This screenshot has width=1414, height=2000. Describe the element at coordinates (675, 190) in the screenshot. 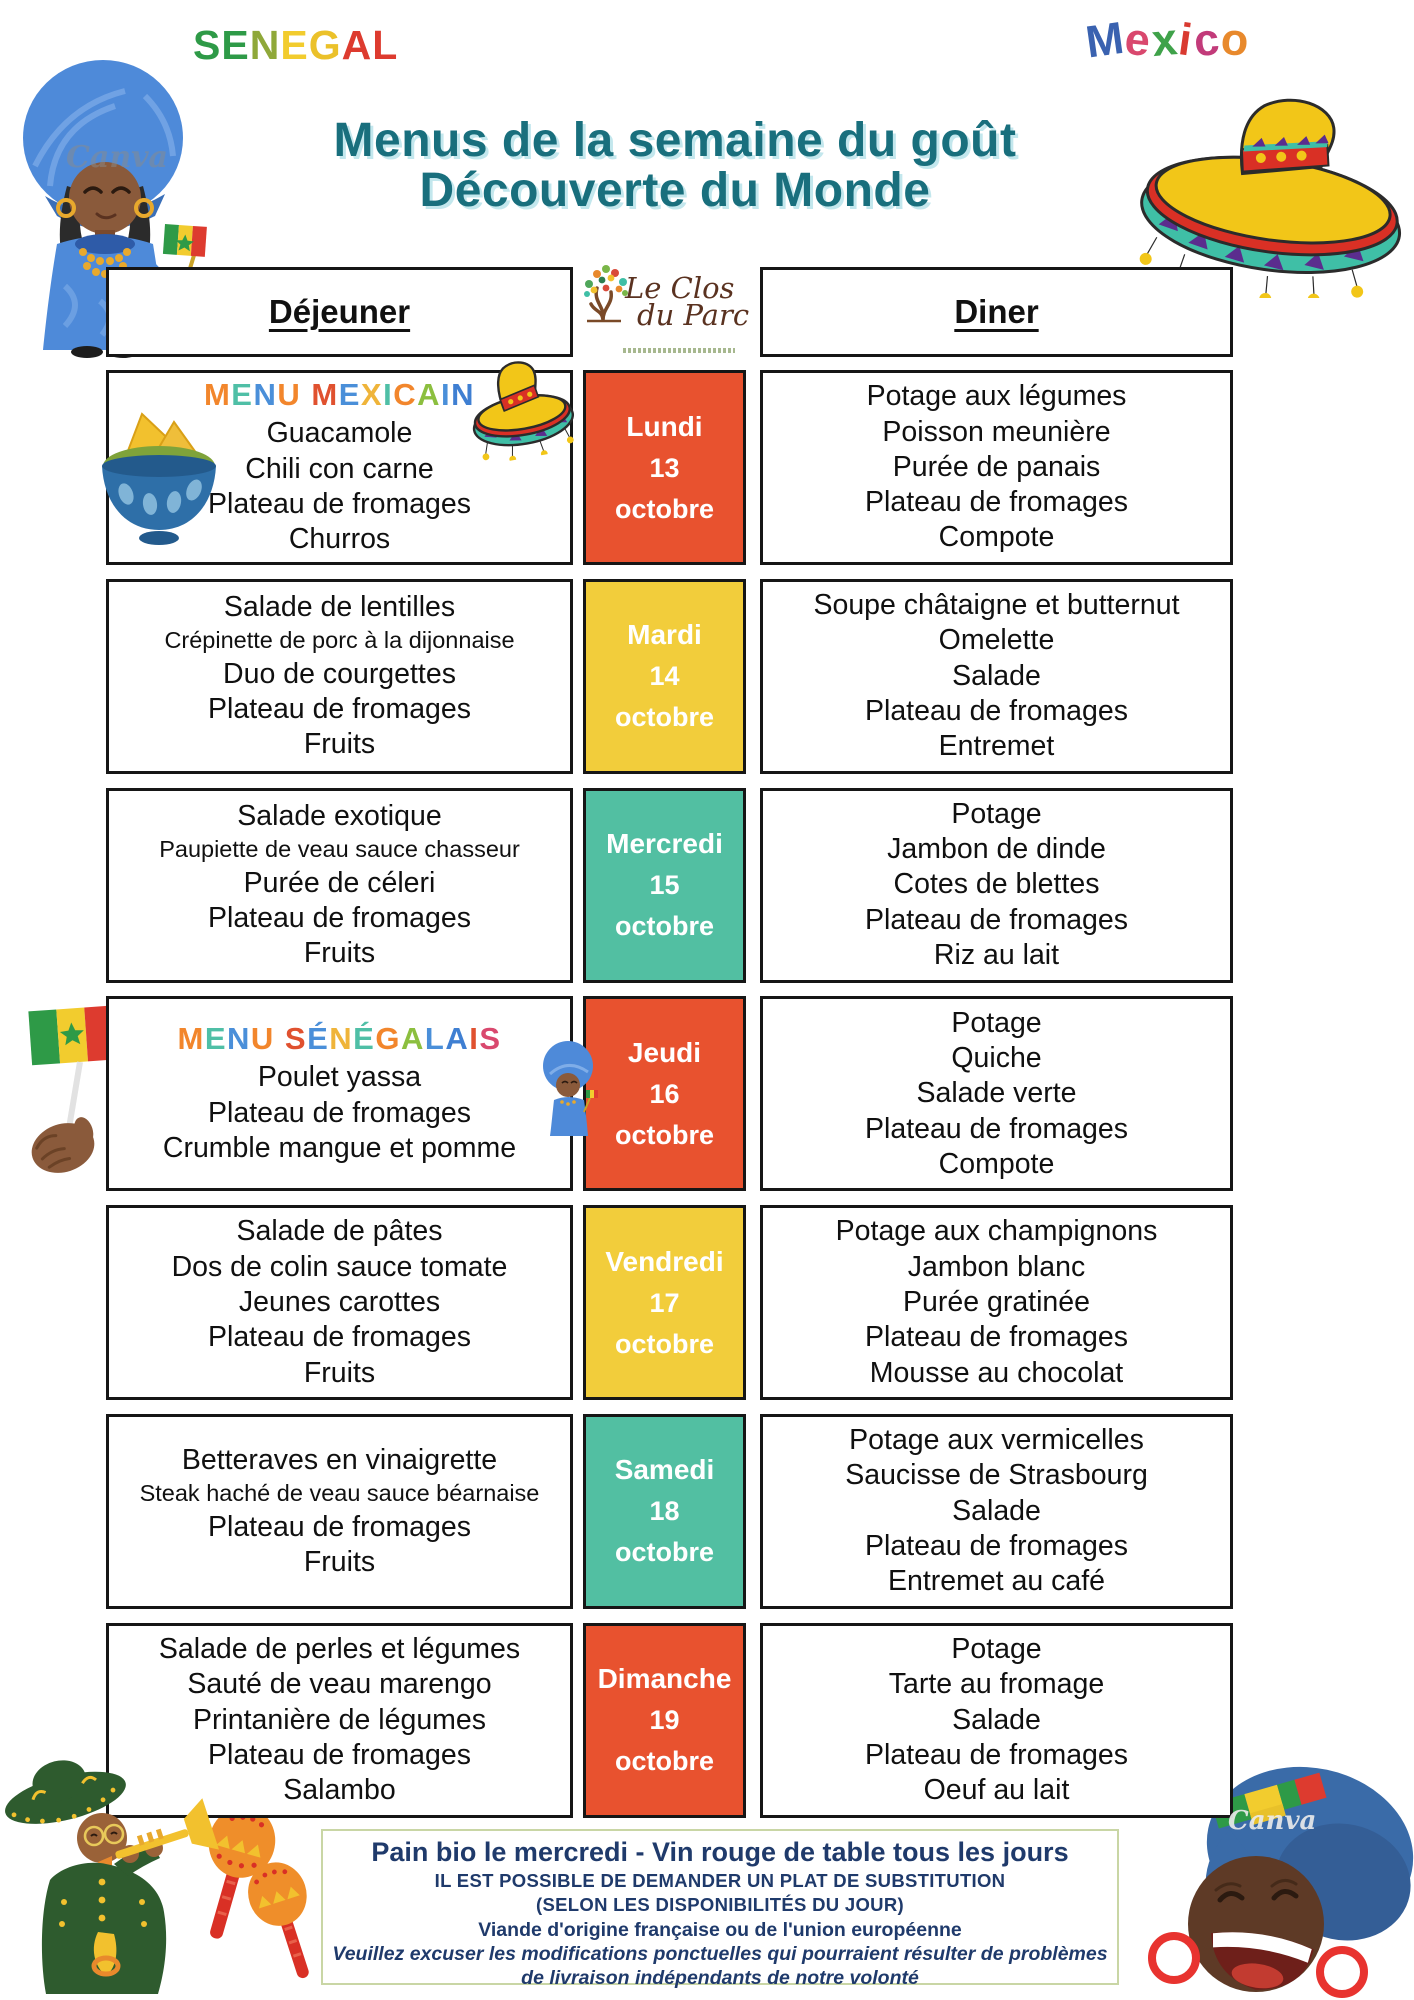

I see `page-title-line2: Découverte du Monde` at that location.